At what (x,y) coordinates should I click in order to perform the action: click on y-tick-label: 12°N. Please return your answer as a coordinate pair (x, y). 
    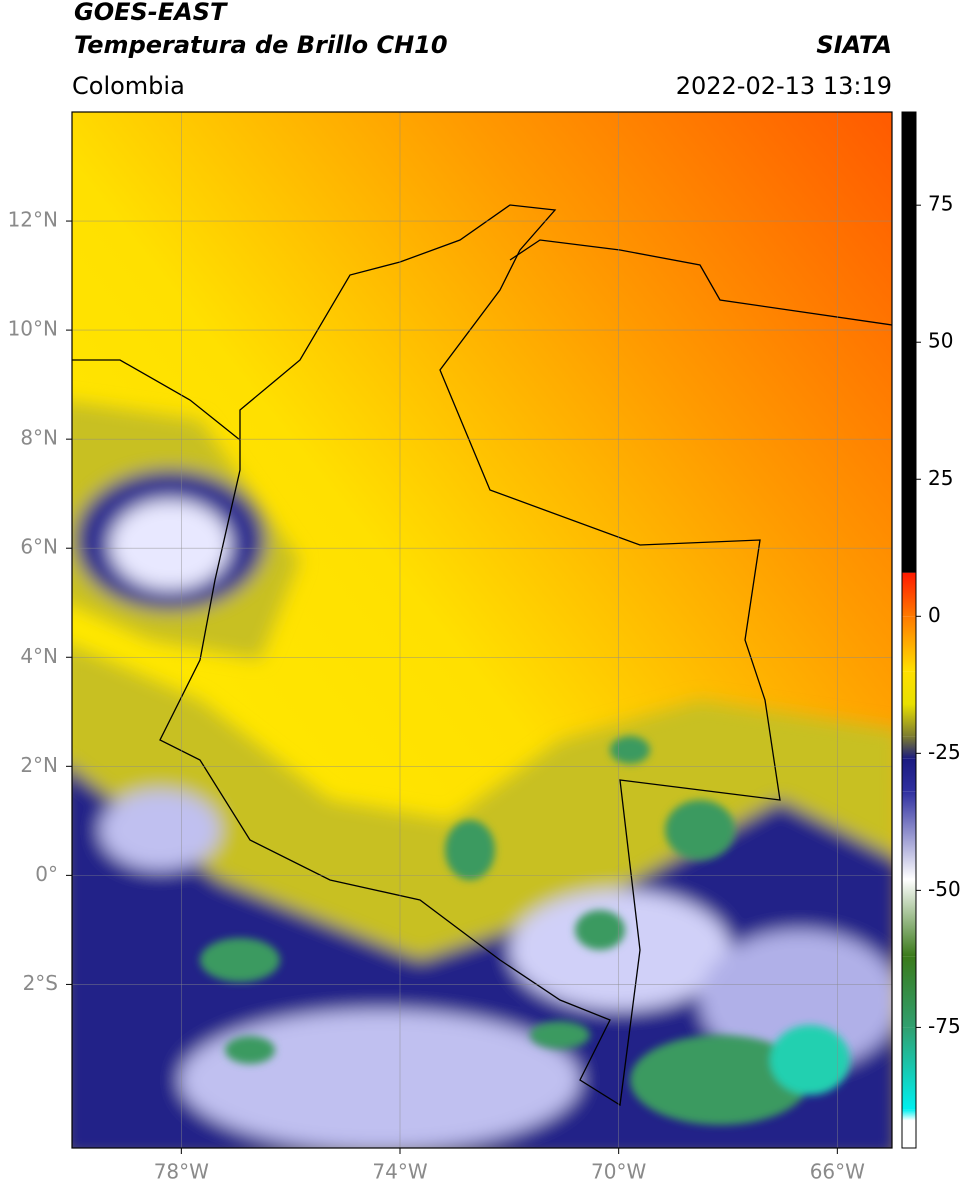
    Looking at the image, I should click on (33, 220).